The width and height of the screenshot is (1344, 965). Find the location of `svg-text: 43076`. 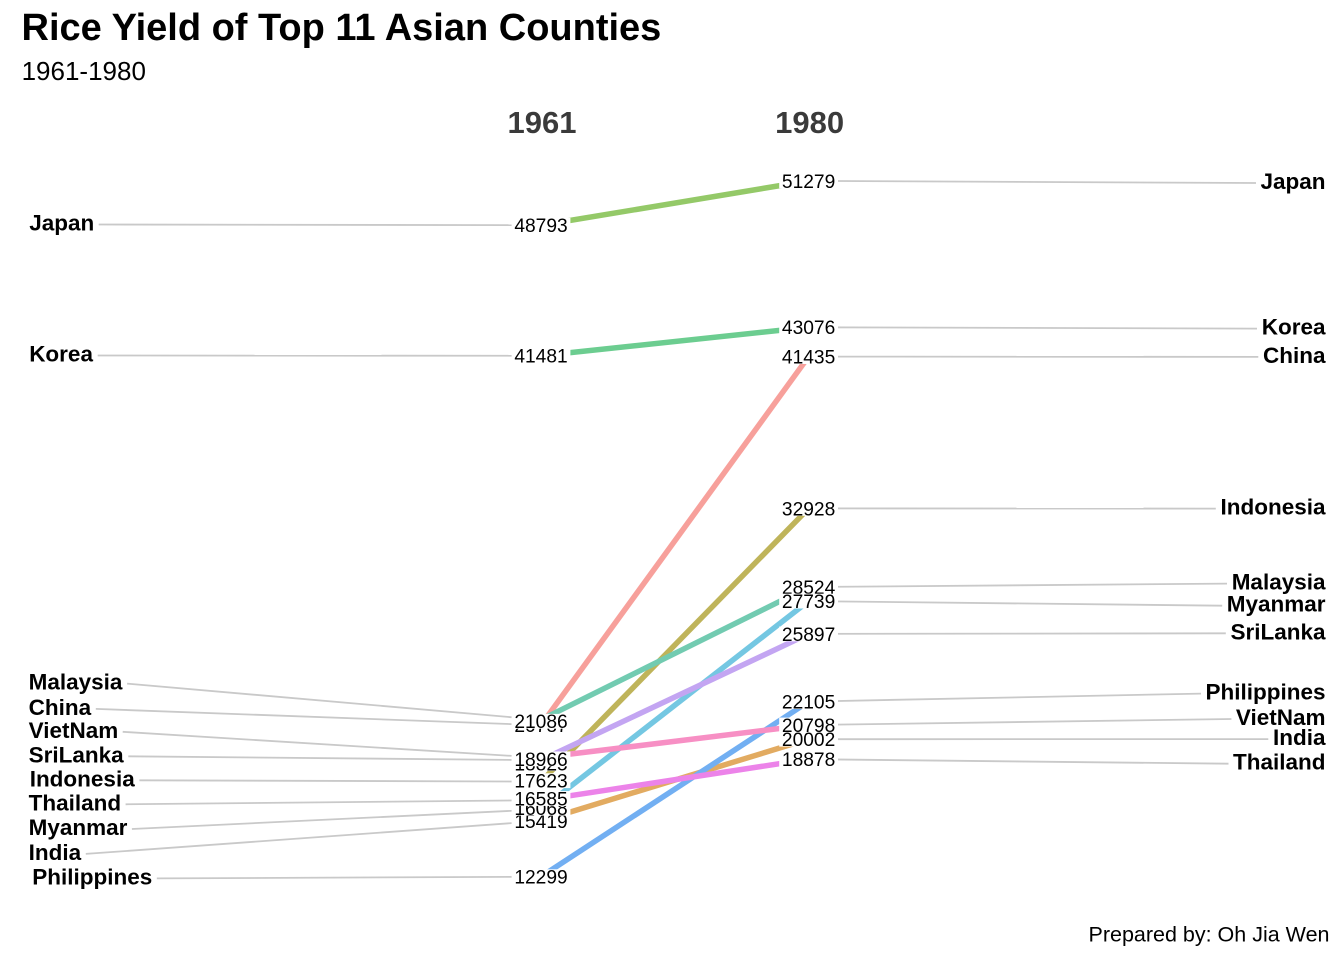

svg-text: 43076 is located at coordinates (808, 328).